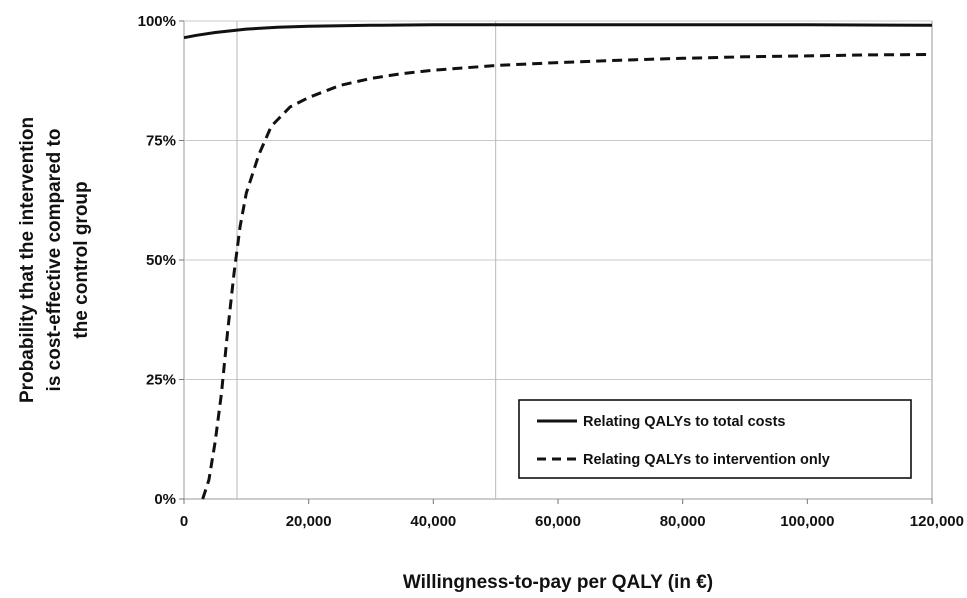 Image resolution: width=967 pixels, height=598 pixels. I want to click on x-tick-label-4: 80,000, so click(683, 521).